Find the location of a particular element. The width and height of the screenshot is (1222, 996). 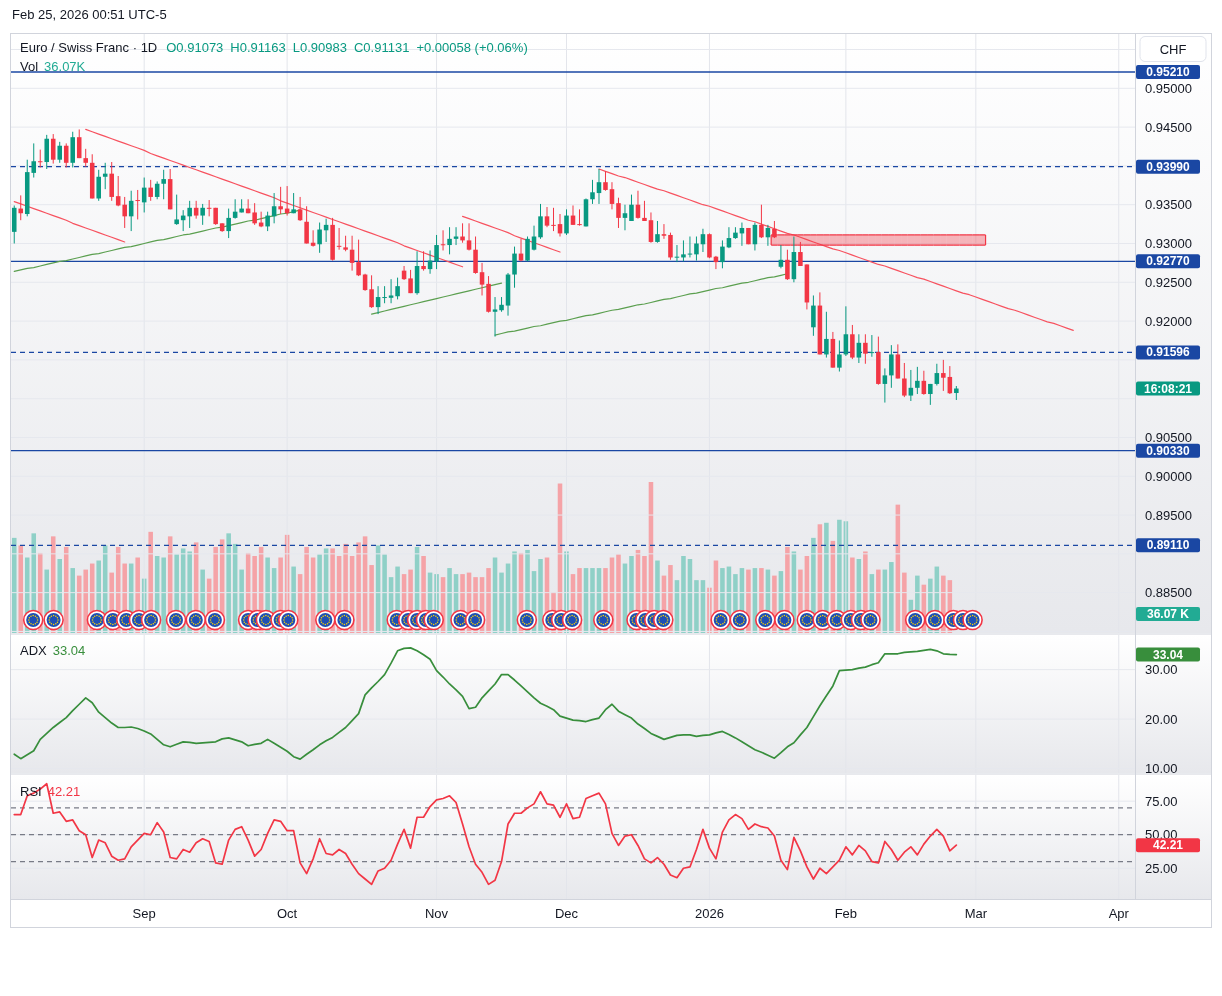

y-tick-label: 0.90500 is located at coordinates (1168, 437).